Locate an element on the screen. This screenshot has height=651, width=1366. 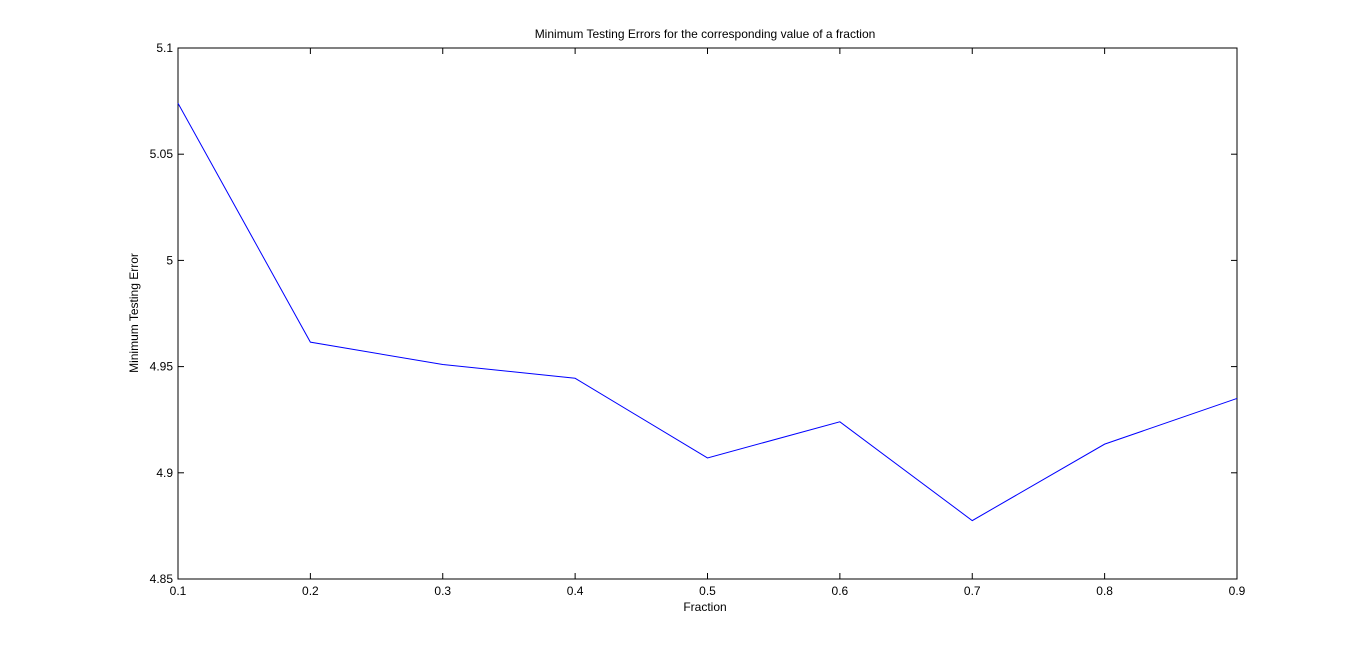
x-axis-label: Fraction is located at coordinates (704, 607).